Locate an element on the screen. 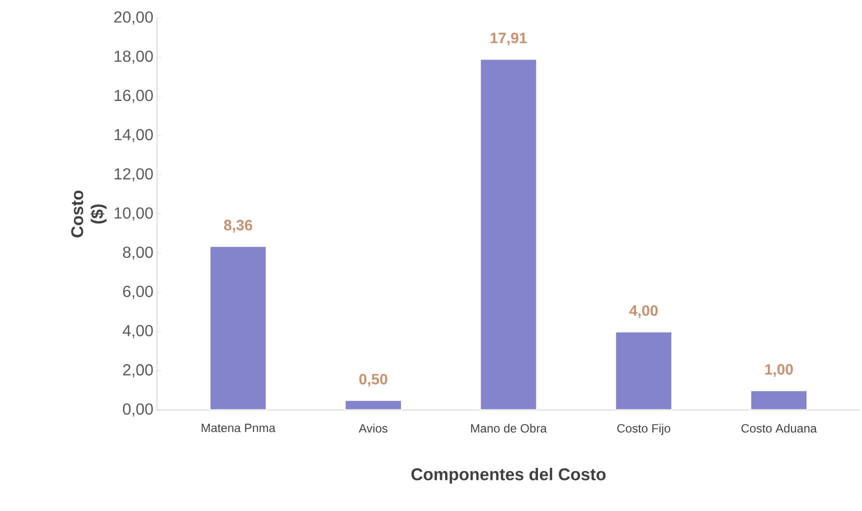  y-tick-label: 0,00 is located at coordinates (137, 410).